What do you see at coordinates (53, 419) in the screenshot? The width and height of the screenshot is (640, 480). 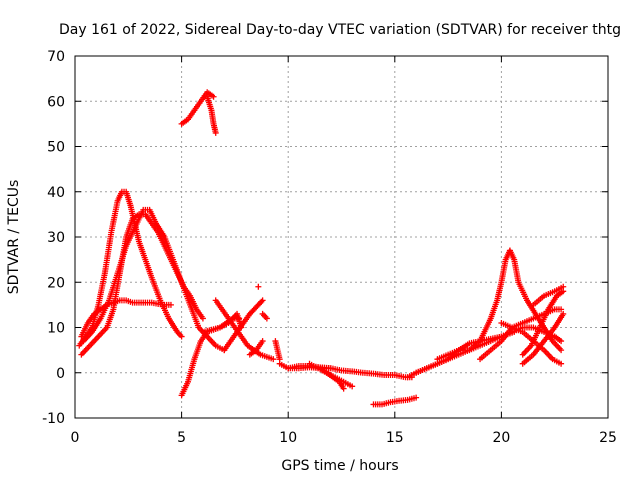 I see `y-tick-label: -10` at bounding box center [53, 419].